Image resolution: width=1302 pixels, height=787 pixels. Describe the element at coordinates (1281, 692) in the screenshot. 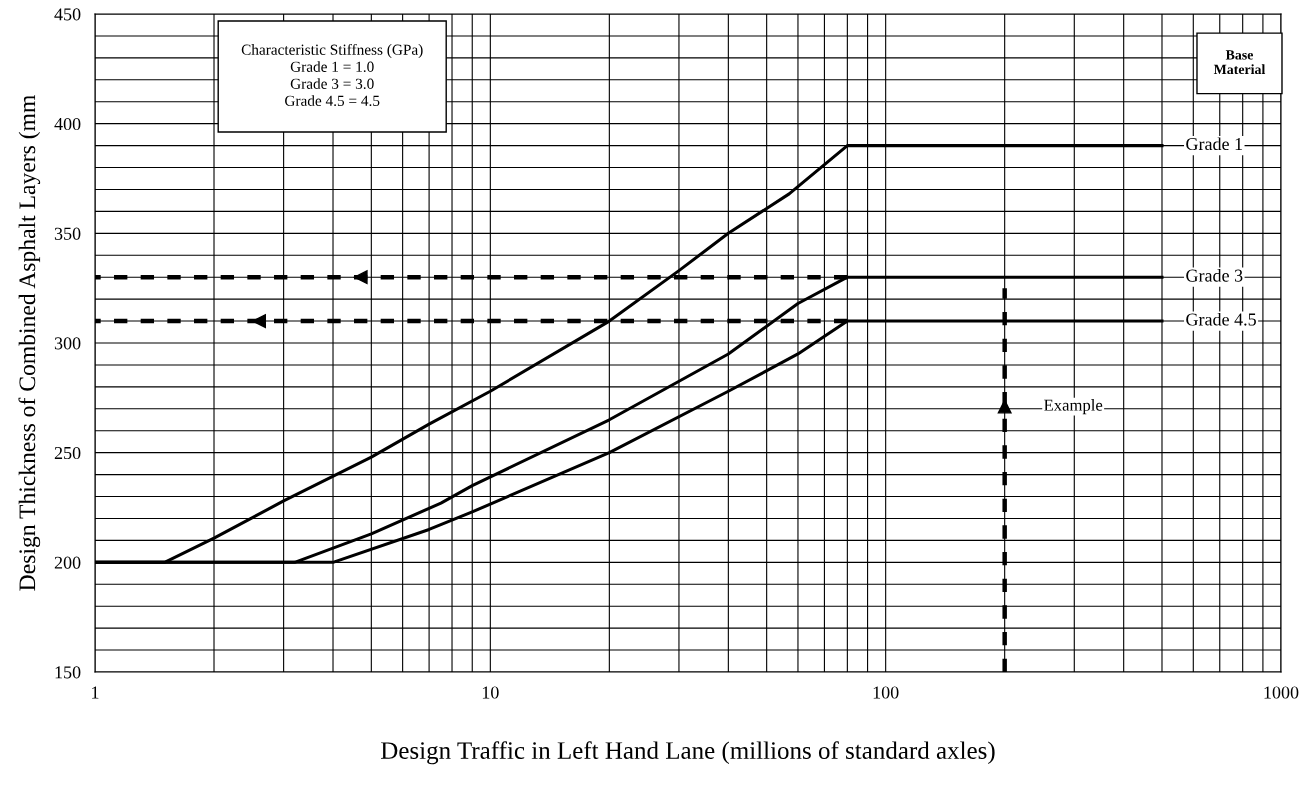

I see `x-tick-label: 1000` at that location.